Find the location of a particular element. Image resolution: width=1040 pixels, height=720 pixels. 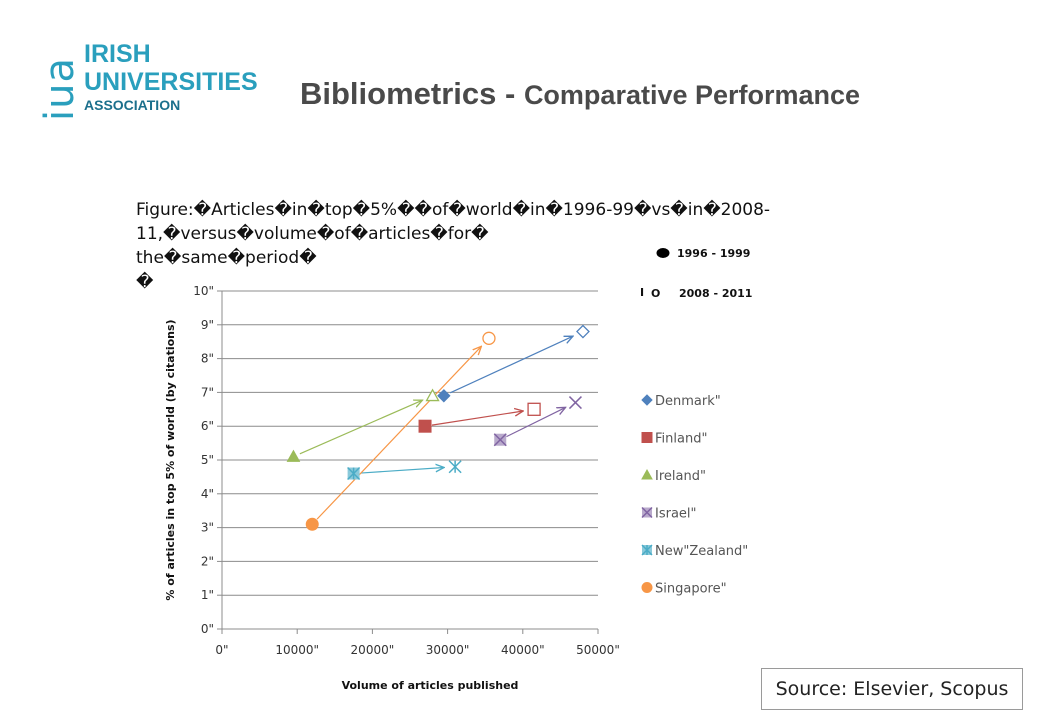

trend-arrow-singapore is located at coordinates (398, 433).